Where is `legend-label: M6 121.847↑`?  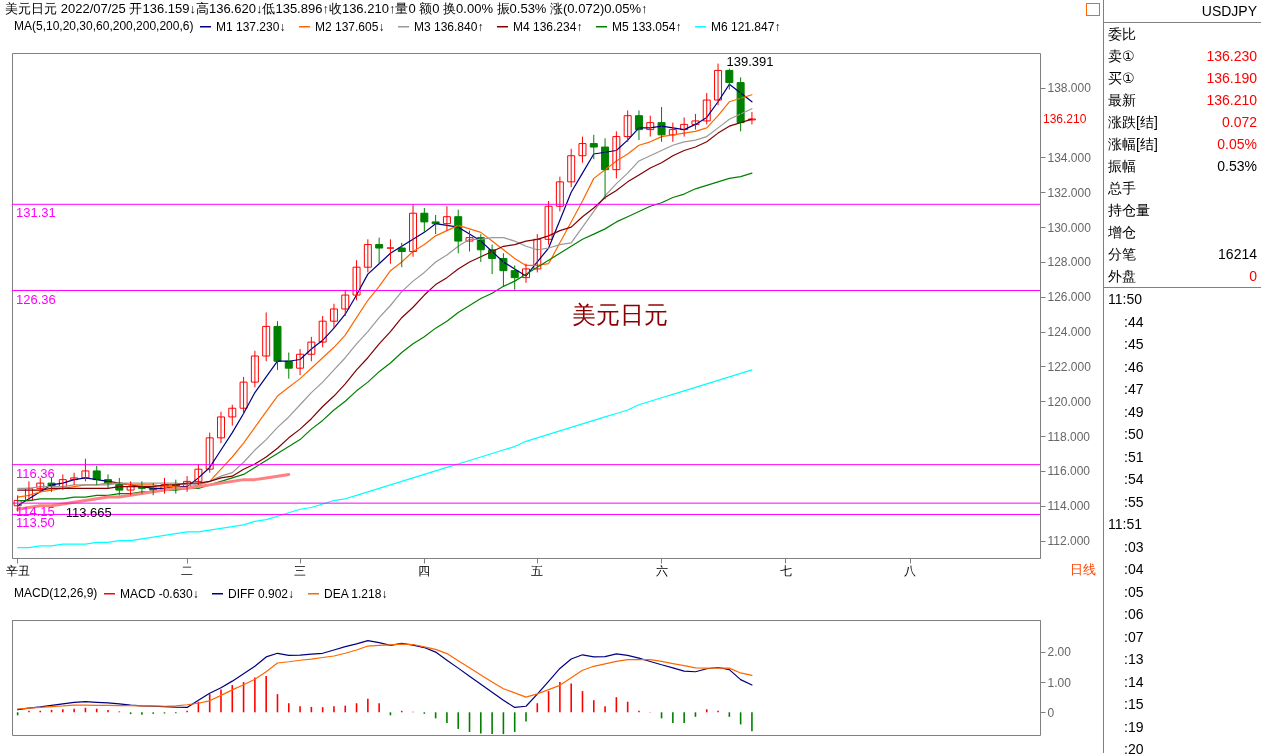
legend-label: M6 121.847↑ is located at coordinates (746, 26).